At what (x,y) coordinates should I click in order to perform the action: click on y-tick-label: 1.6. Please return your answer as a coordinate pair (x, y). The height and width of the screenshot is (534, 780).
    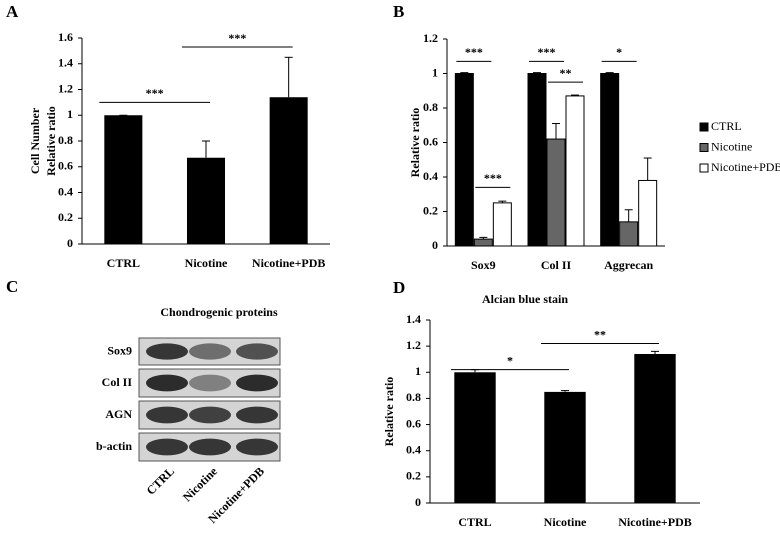
    Looking at the image, I should click on (65, 37).